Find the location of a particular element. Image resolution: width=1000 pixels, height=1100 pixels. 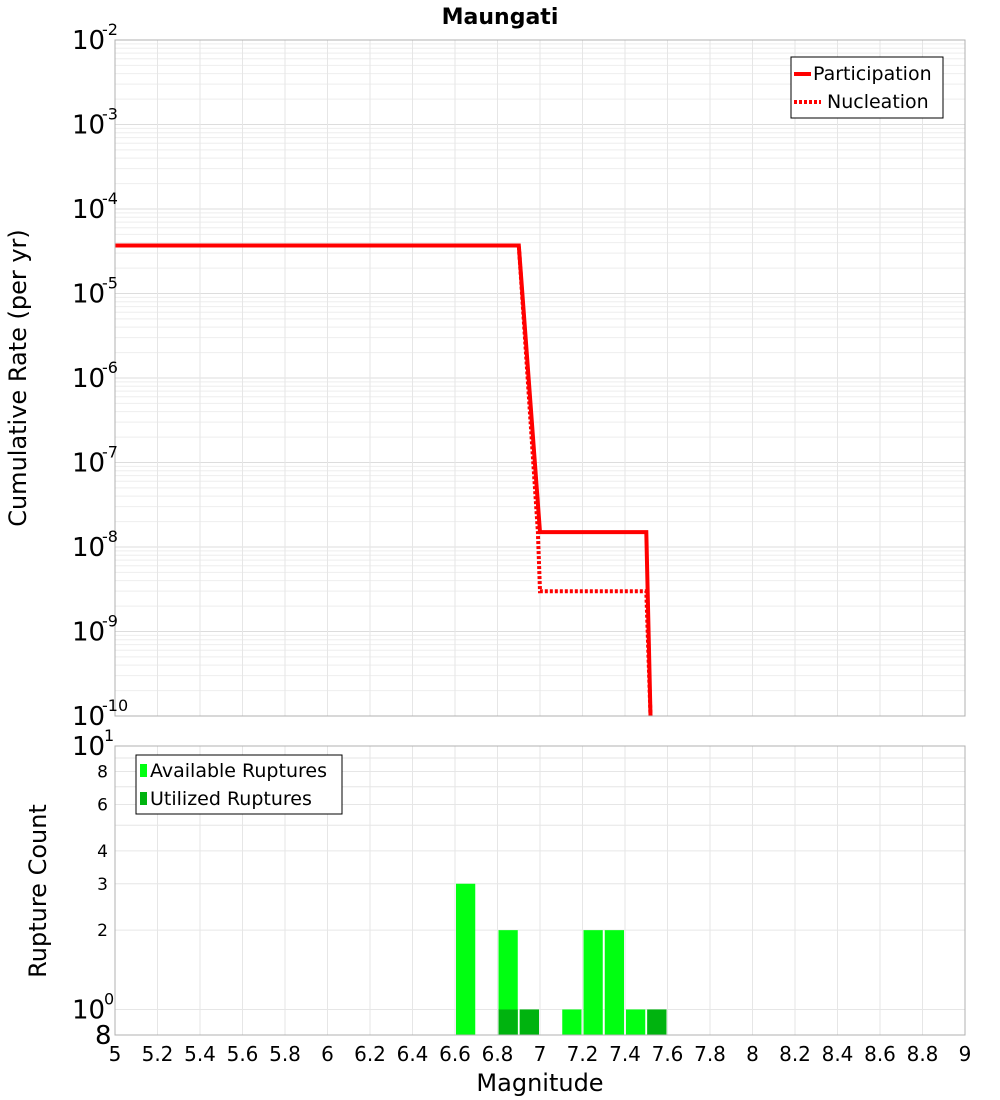

x-tick-label: 6.6 is located at coordinates (455, 1054).